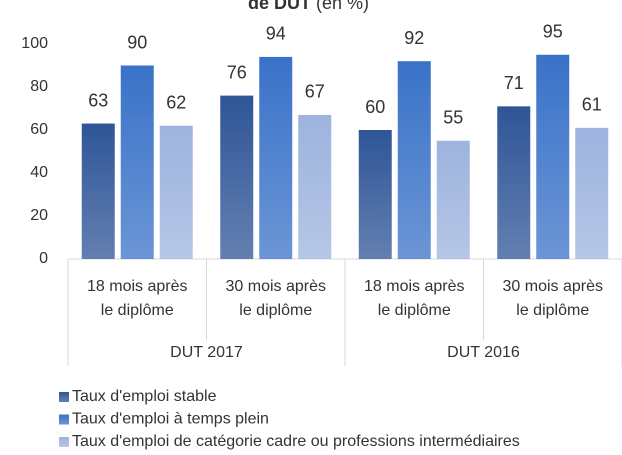 The width and height of the screenshot is (622, 455). Describe the element at coordinates (137, 42) in the screenshot. I see `data-label: 90` at that location.